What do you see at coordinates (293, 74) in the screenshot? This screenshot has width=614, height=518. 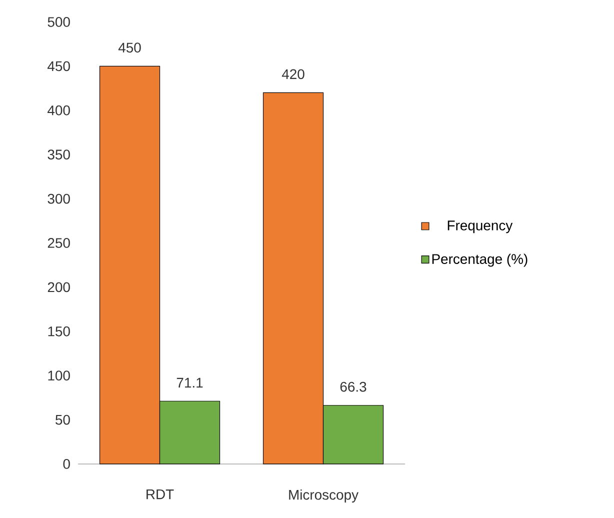 I see `data-label: 420` at bounding box center [293, 74].